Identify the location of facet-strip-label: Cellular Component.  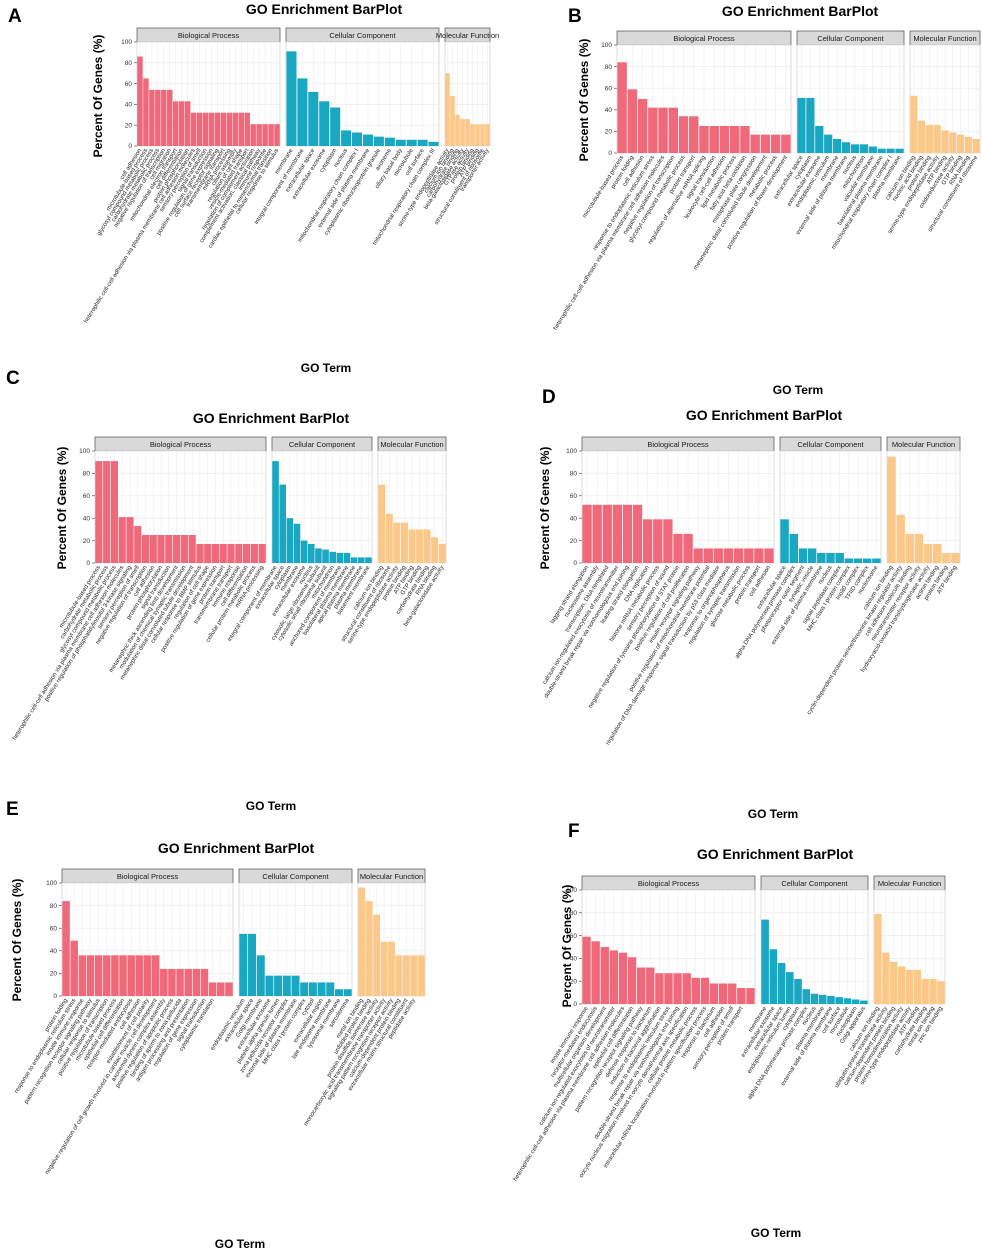
(362, 35).